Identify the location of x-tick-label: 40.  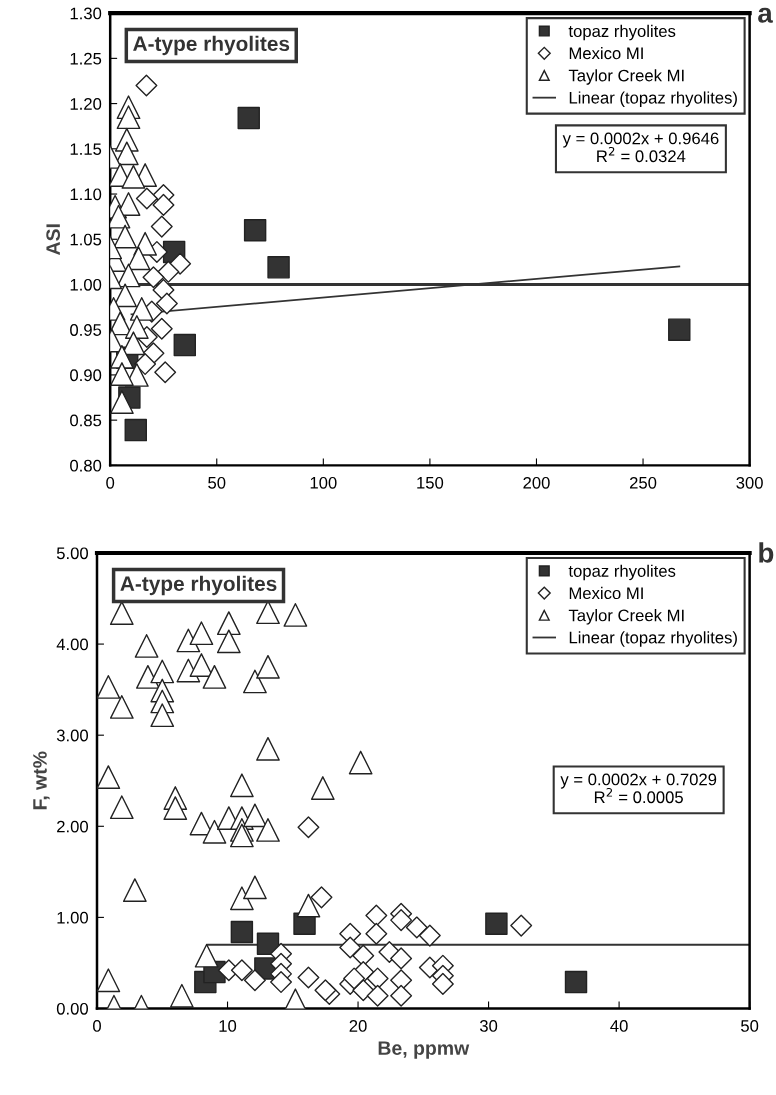
(619, 1026).